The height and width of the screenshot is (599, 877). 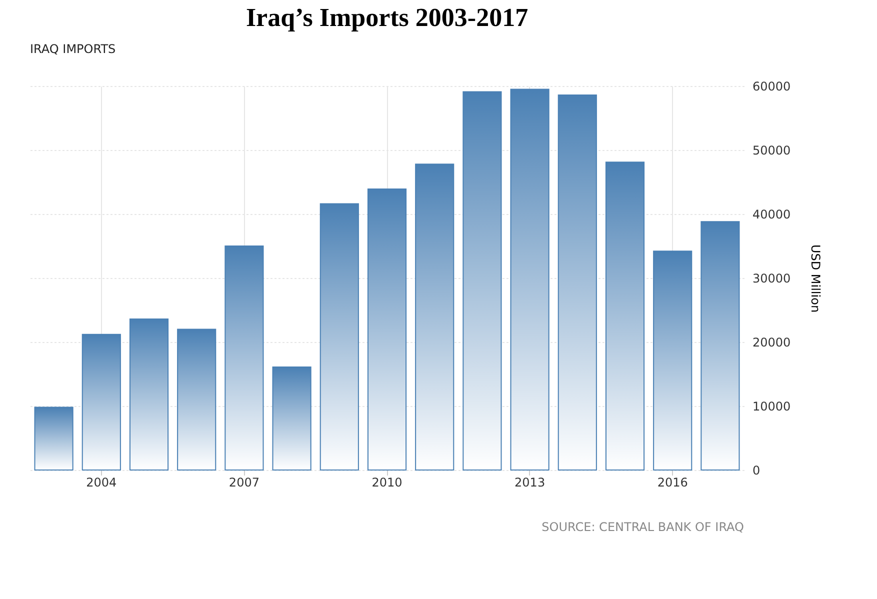 I want to click on chart-title: Iraq’s Imports 2003-2017, so click(x=387, y=17).